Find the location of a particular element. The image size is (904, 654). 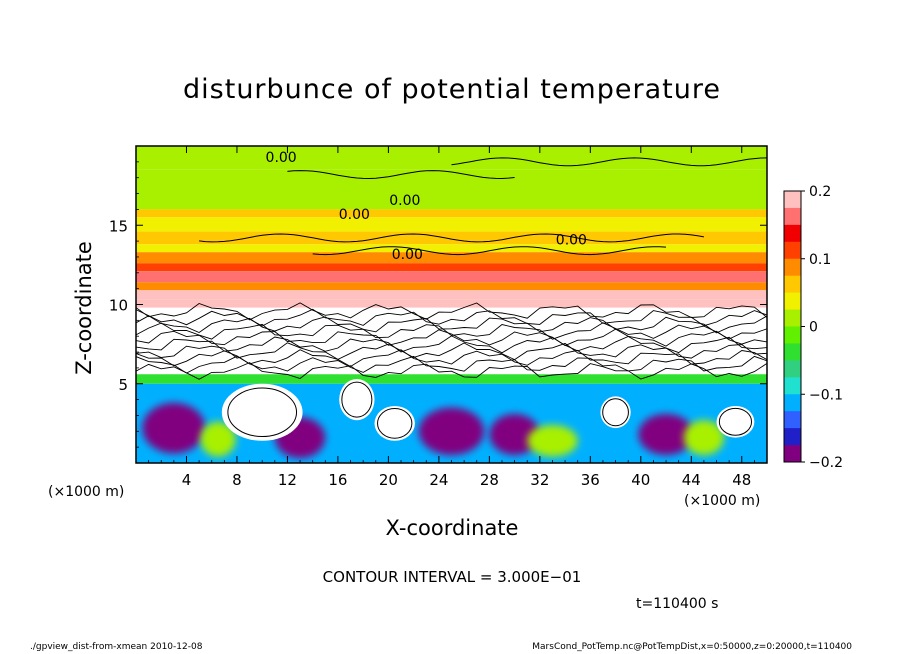

time-stamp: t=110400 s is located at coordinates (677, 604).